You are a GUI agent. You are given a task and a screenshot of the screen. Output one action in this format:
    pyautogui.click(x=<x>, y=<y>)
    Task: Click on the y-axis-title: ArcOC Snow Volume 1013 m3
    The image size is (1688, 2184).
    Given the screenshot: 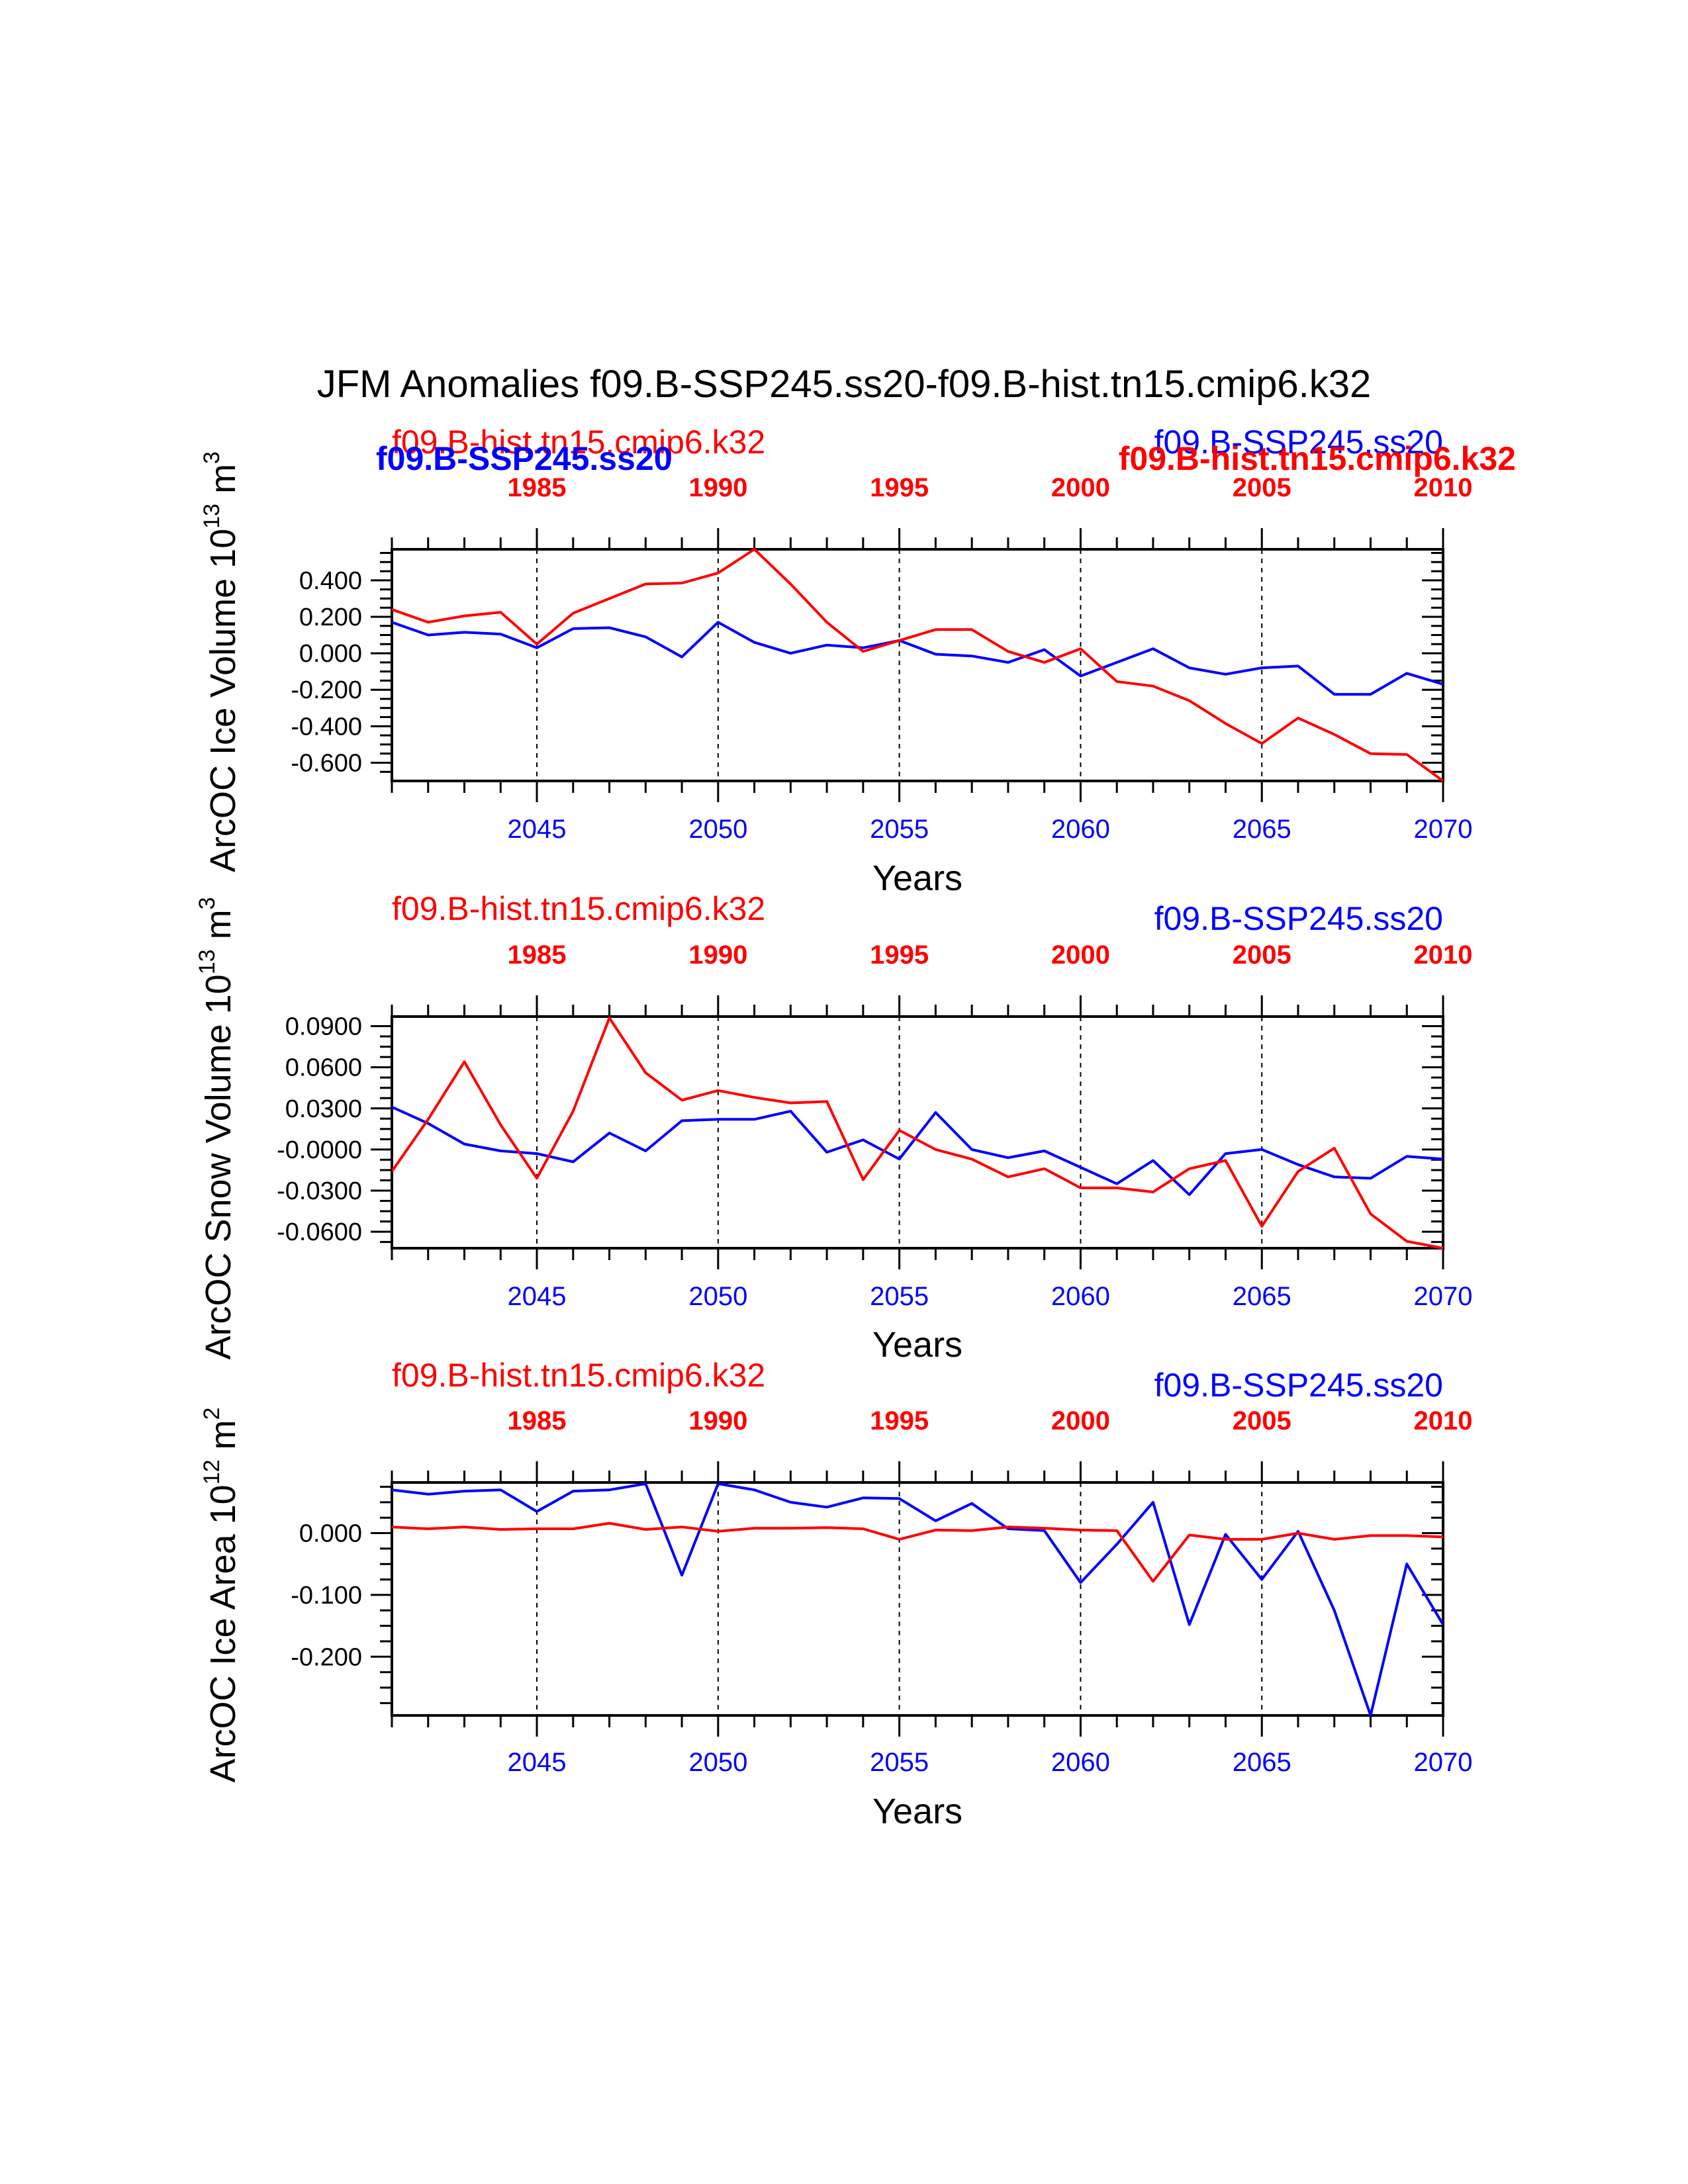 What is the action you would take?
    pyautogui.click(x=216, y=1128)
    